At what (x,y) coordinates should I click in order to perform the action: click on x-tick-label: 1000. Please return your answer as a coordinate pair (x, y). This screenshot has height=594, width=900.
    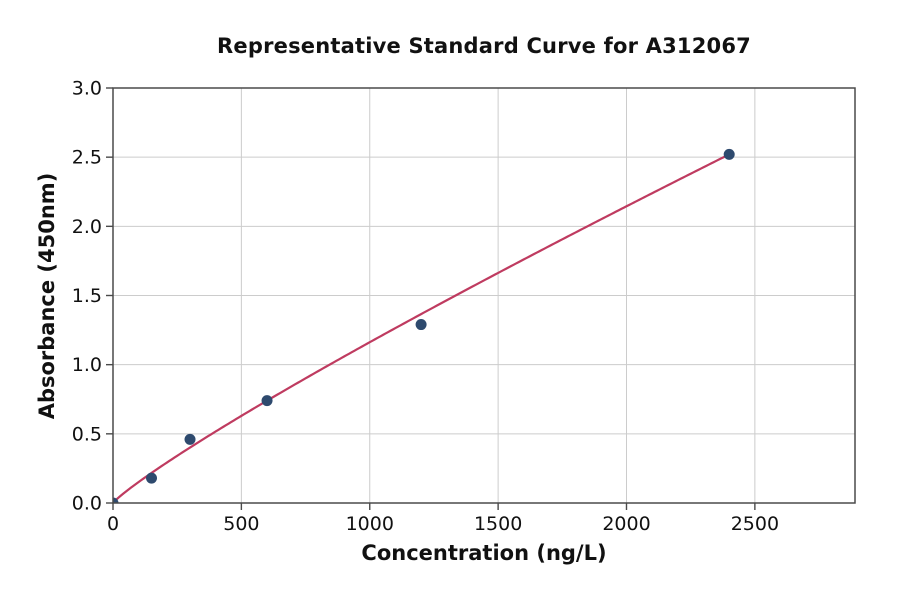
    Looking at the image, I should click on (370, 524).